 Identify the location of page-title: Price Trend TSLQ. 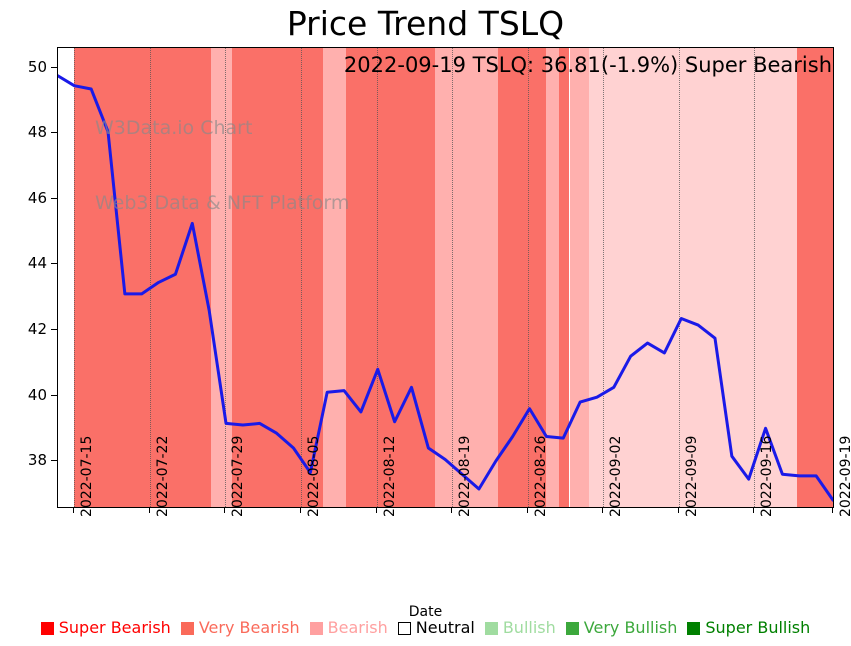
(425, 23).